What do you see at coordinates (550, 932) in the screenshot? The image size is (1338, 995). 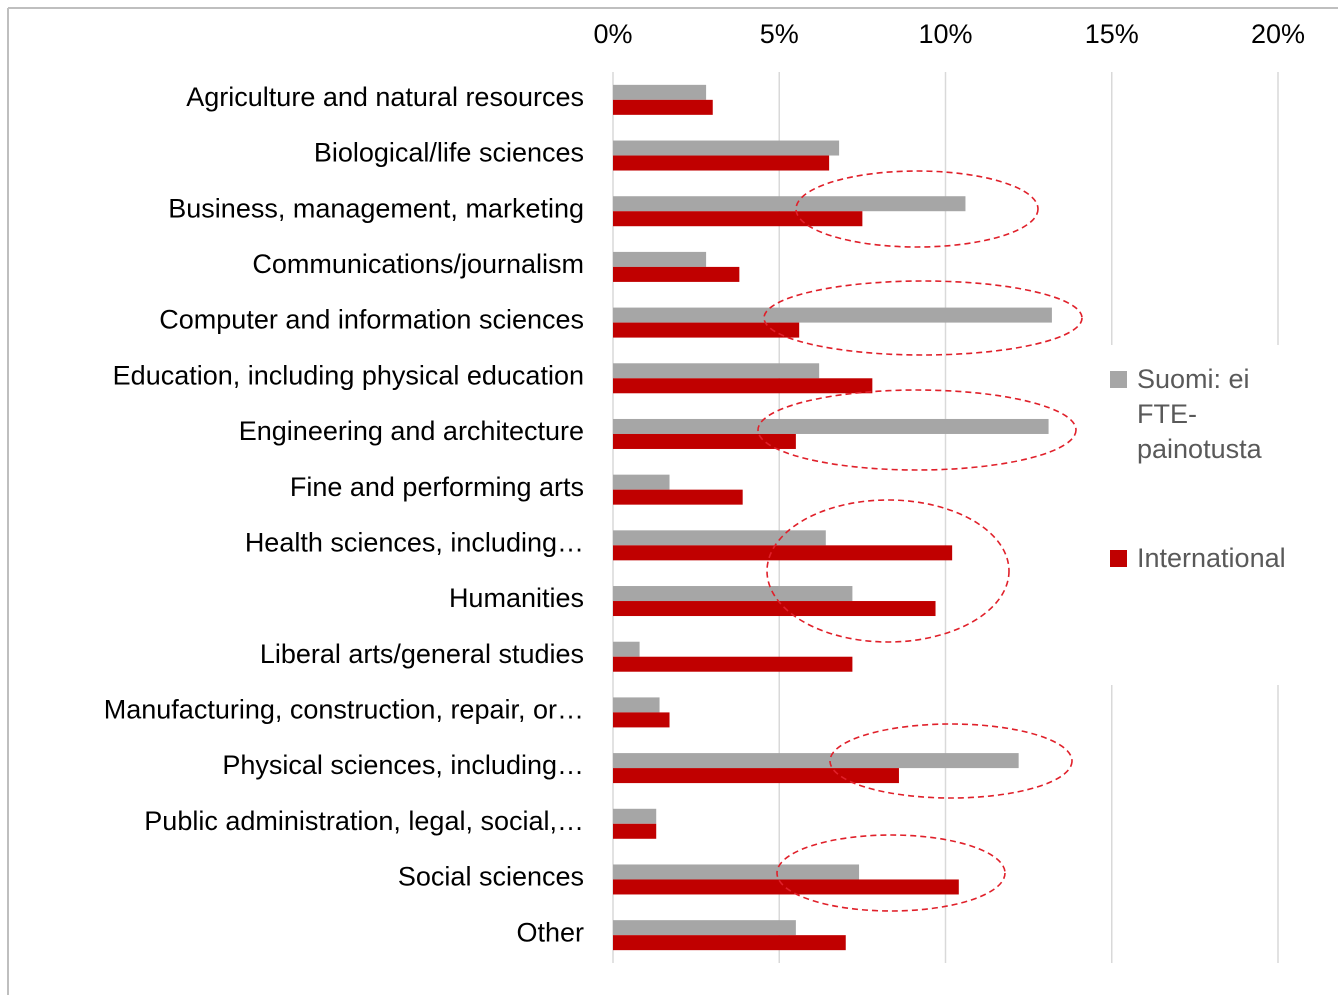 I see `y-tick-label: Other` at bounding box center [550, 932].